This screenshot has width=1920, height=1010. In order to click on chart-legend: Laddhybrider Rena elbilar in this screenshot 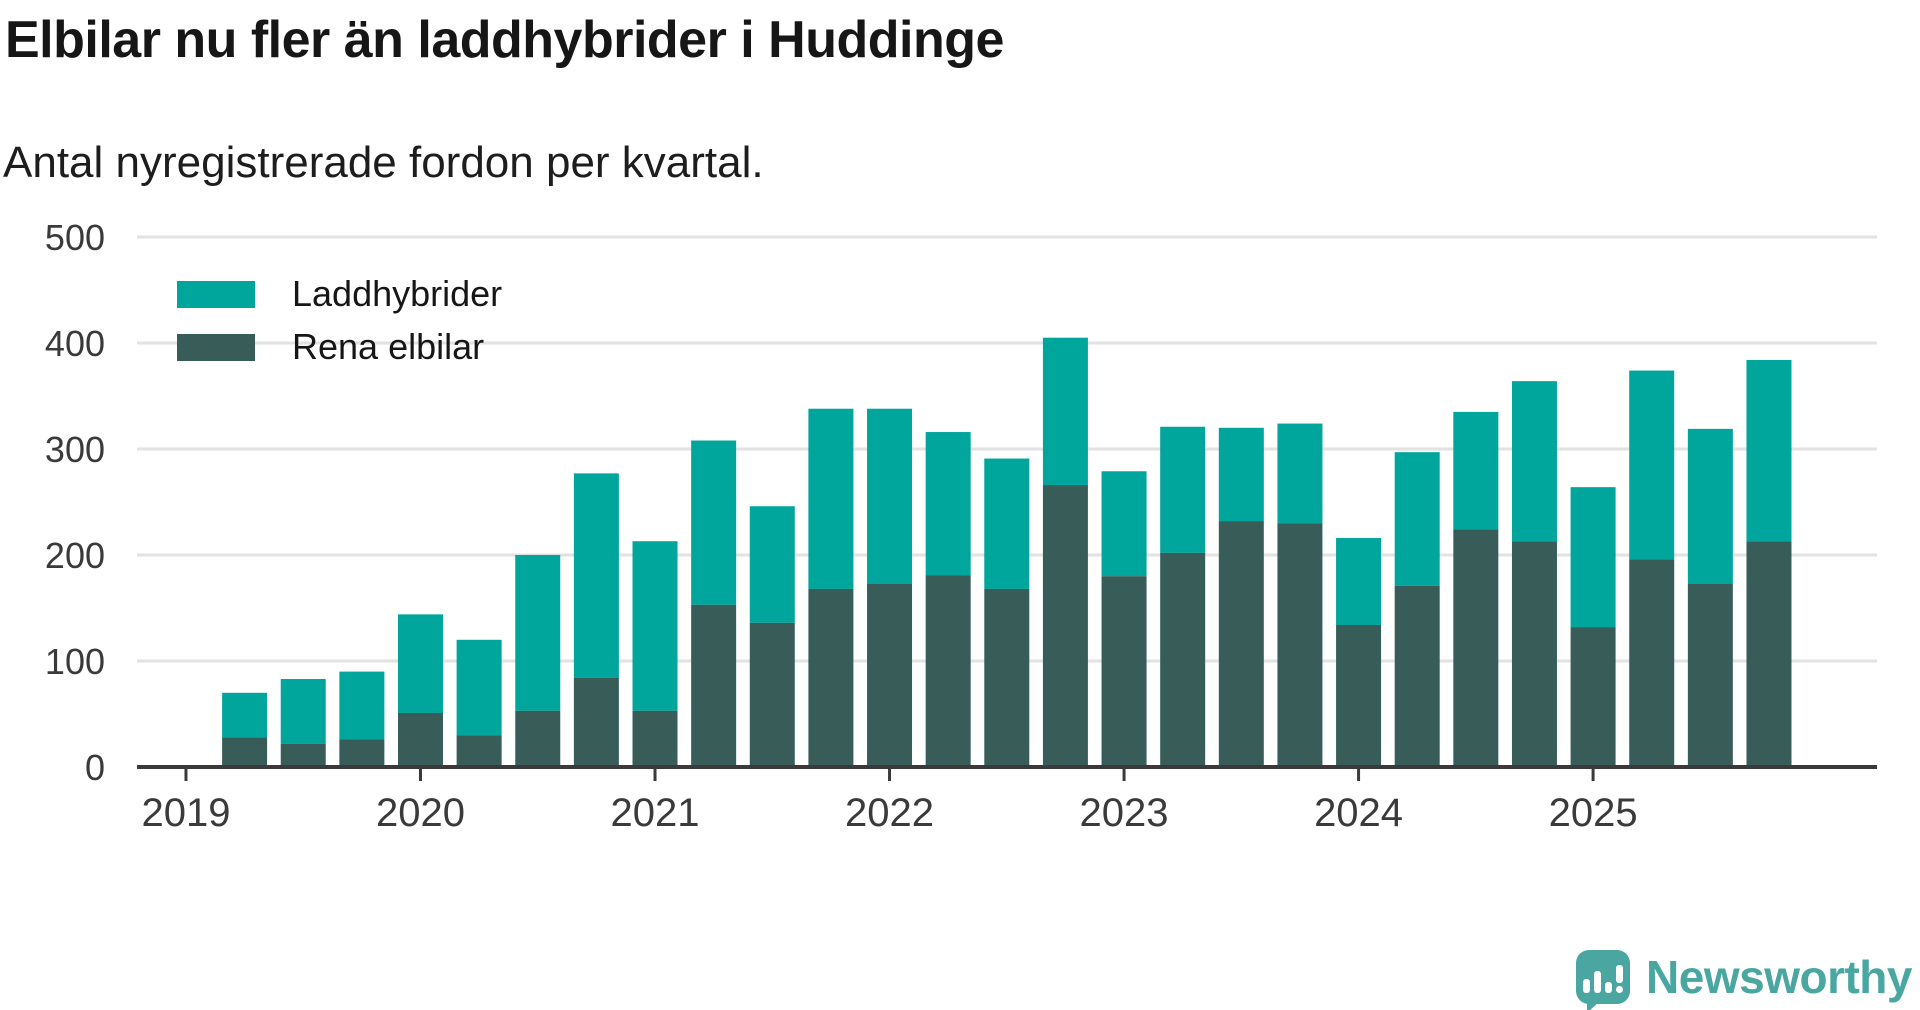, I will do `click(339, 329)`.